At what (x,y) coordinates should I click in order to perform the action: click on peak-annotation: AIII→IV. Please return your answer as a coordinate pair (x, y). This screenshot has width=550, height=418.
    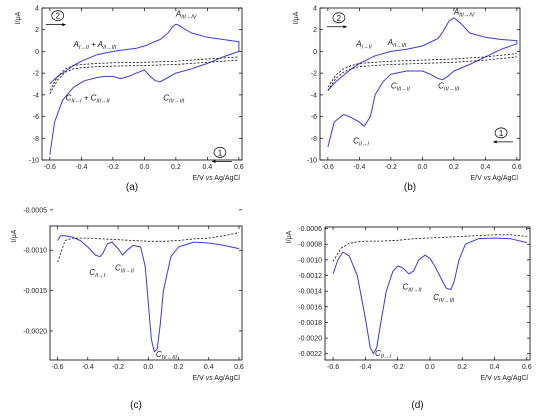
    Looking at the image, I should click on (186, 15).